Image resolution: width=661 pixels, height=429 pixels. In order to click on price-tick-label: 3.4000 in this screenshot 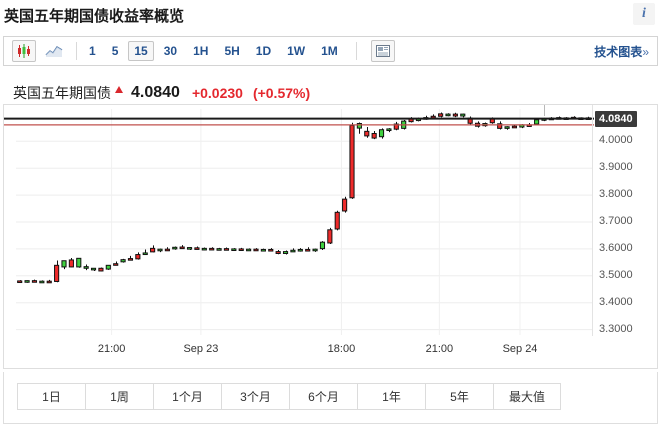, I will do `click(616, 301)`.